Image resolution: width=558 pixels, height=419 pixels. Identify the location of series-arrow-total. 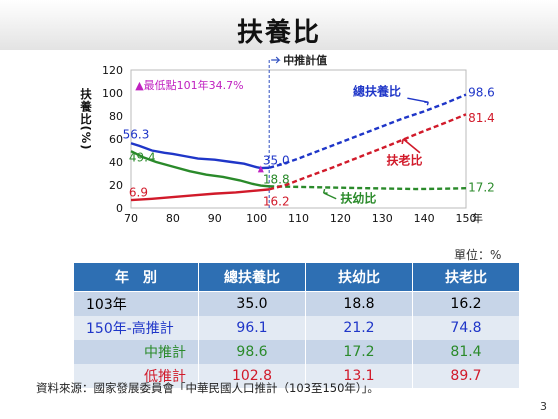
(418, 101).